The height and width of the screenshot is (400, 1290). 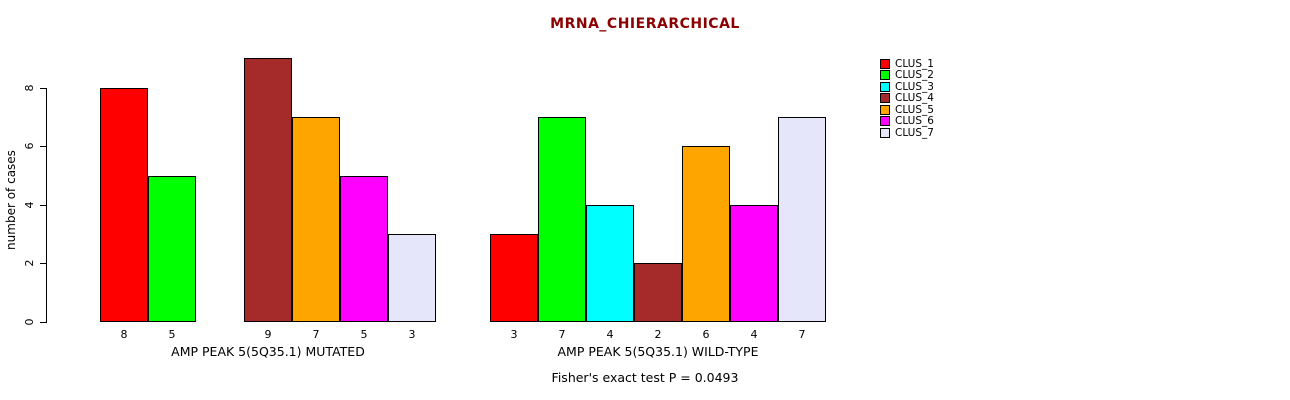 I want to click on legend-label: CLUS_4, so click(x=914, y=98).